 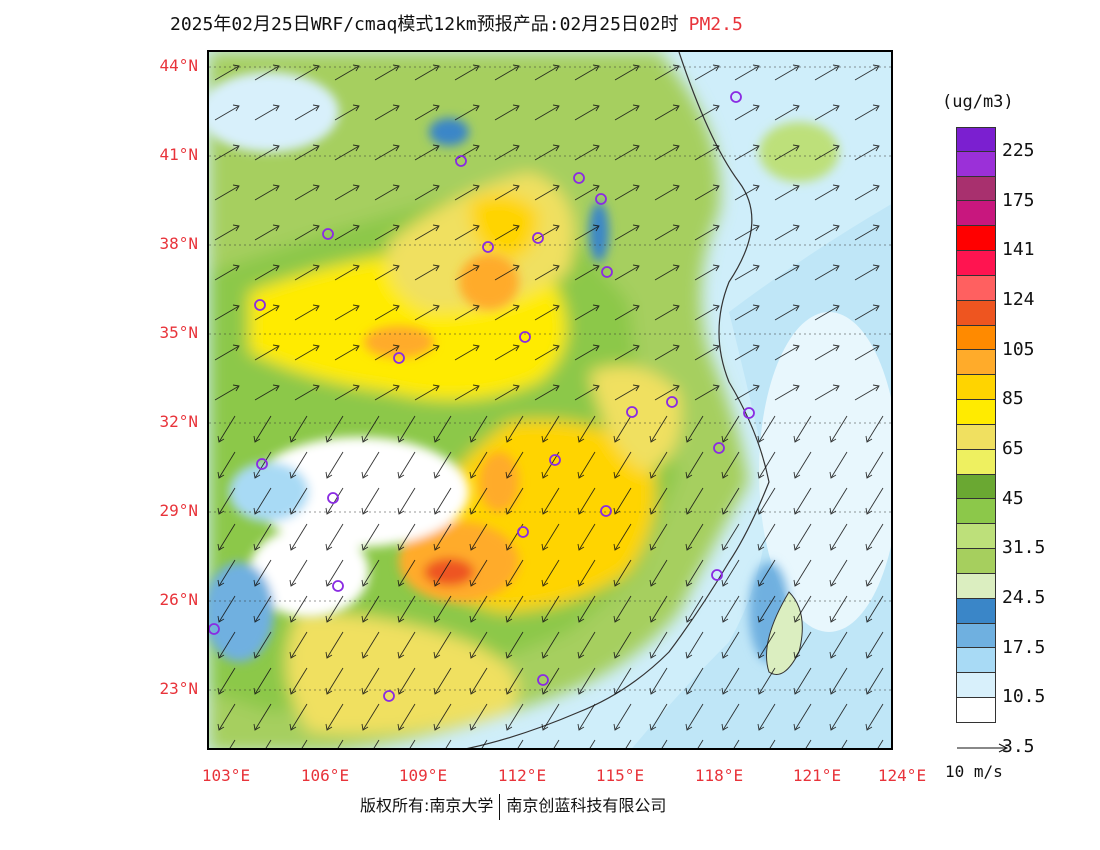 I want to click on title-variable: PM2.5, so click(x=715, y=24).